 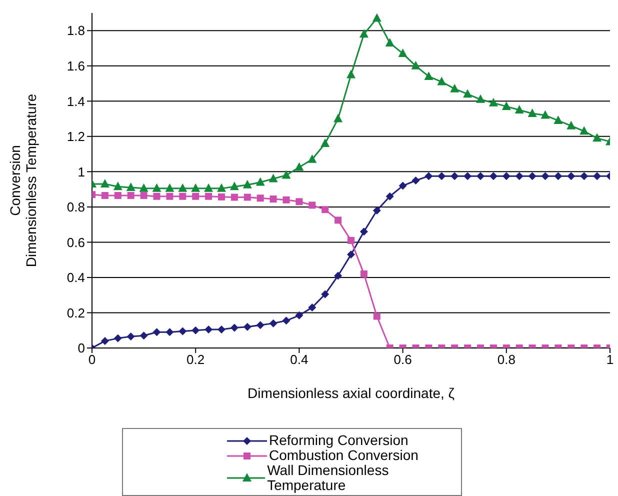 I want to click on legend-label: Wall Dimensionless Temperature, so click(x=328, y=477).